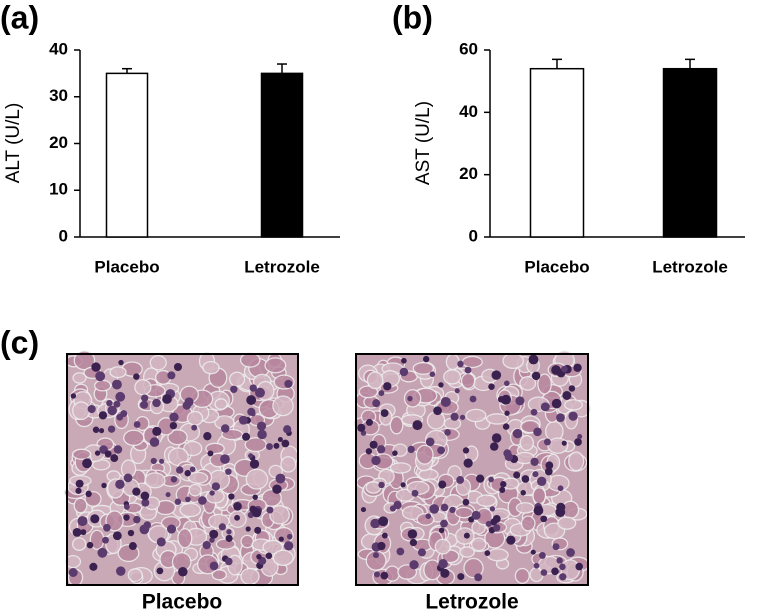  What do you see at coordinates (282, 266) in the screenshot?
I see `x-tick-label: Letrozole` at bounding box center [282, 266].